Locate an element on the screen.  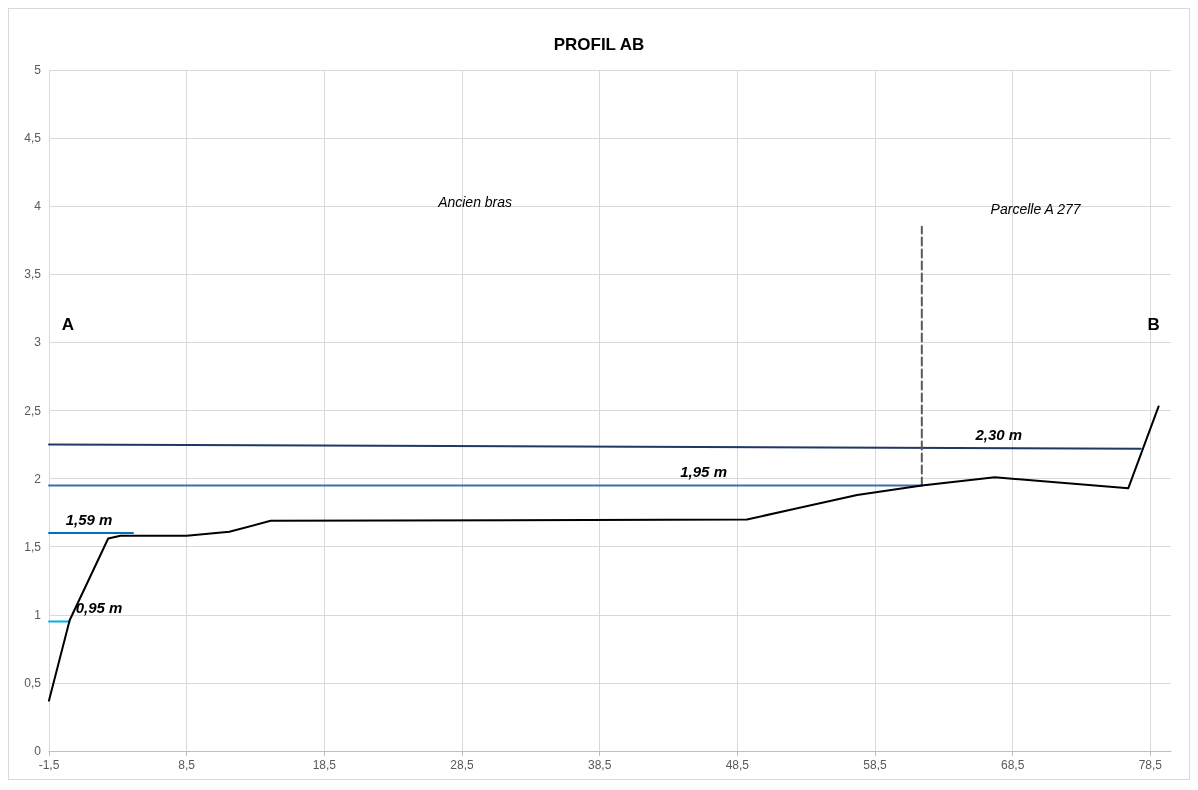
y-tick-label: 2,5 is located at coordinates (33, 410).